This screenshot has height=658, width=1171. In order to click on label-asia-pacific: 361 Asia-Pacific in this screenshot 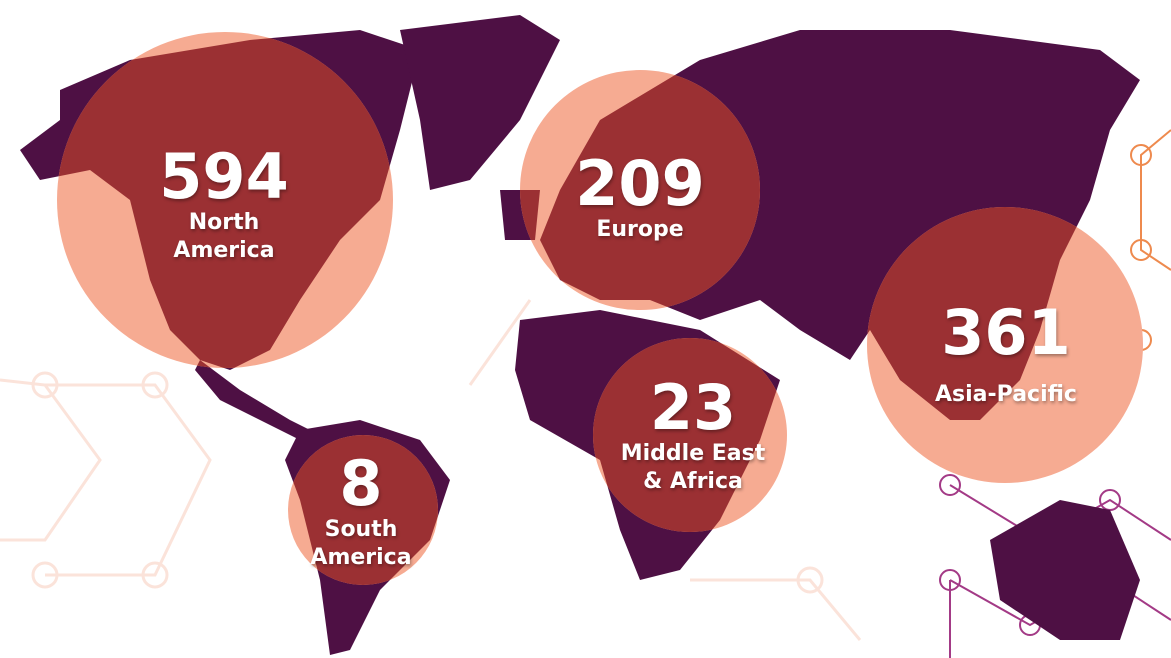, I will do `click(1006, 355)`.